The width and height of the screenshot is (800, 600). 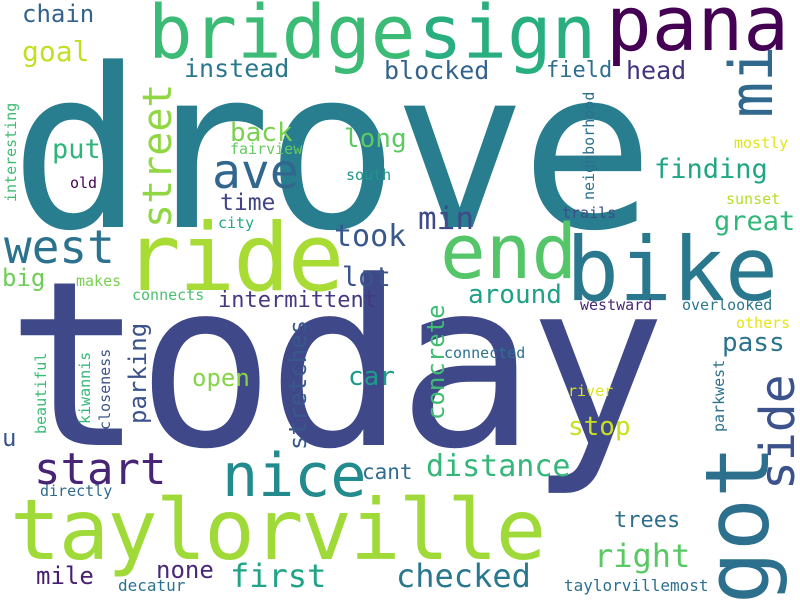 I want to click on word-river: river, so click(x=591, y=391).